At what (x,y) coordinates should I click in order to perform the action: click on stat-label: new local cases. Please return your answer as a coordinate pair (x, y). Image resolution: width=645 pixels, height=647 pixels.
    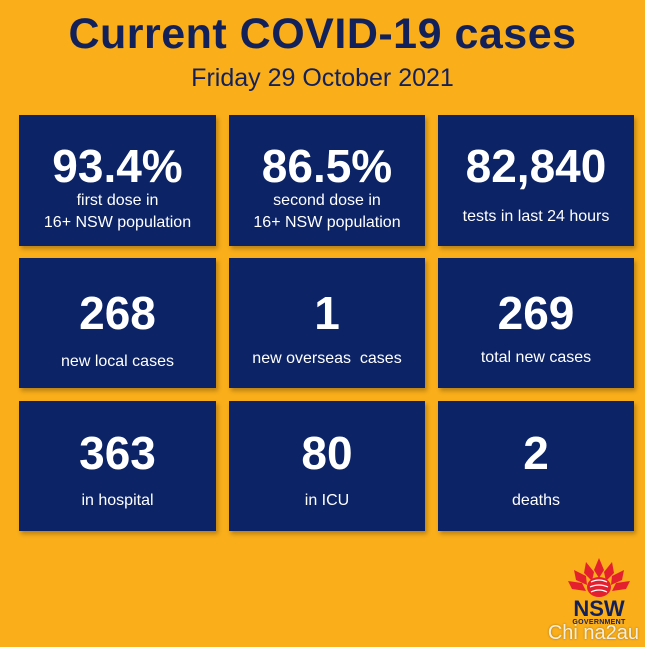
    Looking at the image, I should click on (117, 361).